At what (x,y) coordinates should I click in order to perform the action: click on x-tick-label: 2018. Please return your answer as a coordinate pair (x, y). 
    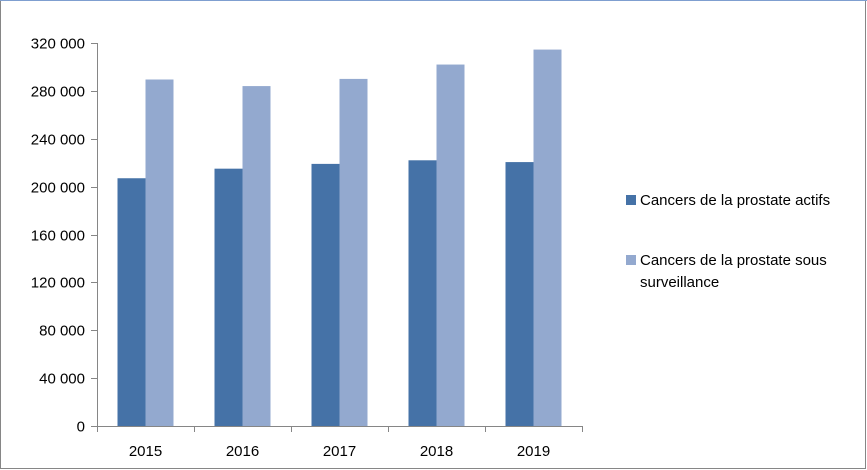
    Looking at the image, I should click on (436, 451).